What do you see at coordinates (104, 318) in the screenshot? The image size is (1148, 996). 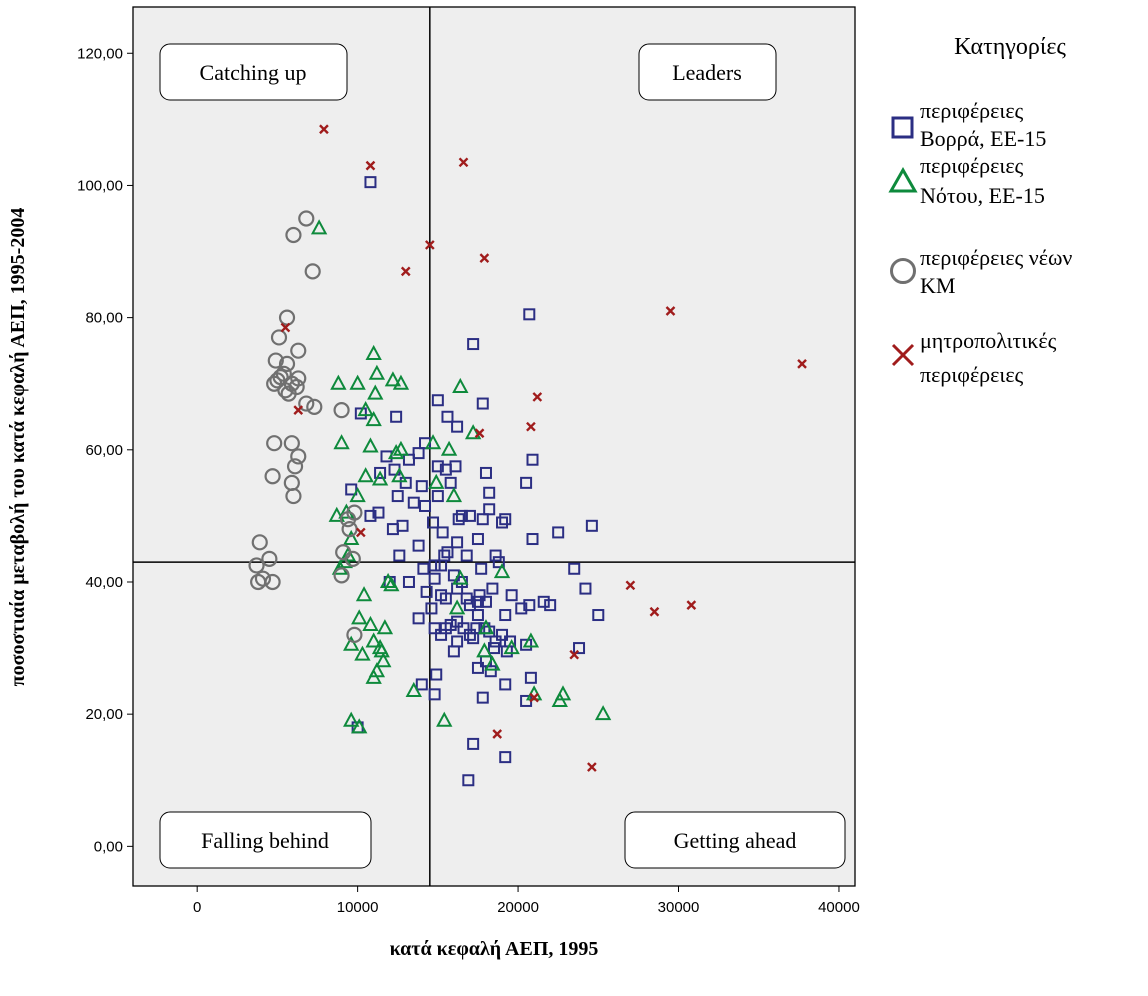 I see `y-tick-label: 80,00` at bounding box center [104, 318].